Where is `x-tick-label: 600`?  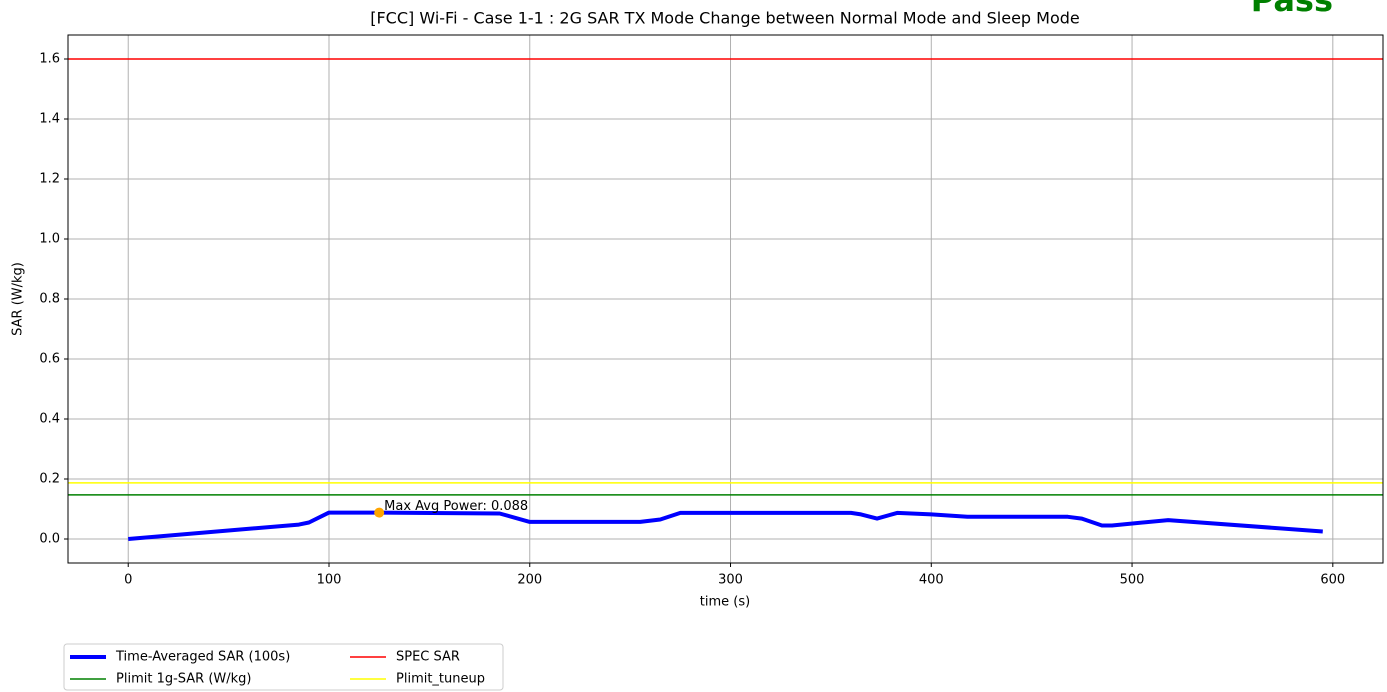
x-tick-label: 600 is located at coordinates (1332, 580).